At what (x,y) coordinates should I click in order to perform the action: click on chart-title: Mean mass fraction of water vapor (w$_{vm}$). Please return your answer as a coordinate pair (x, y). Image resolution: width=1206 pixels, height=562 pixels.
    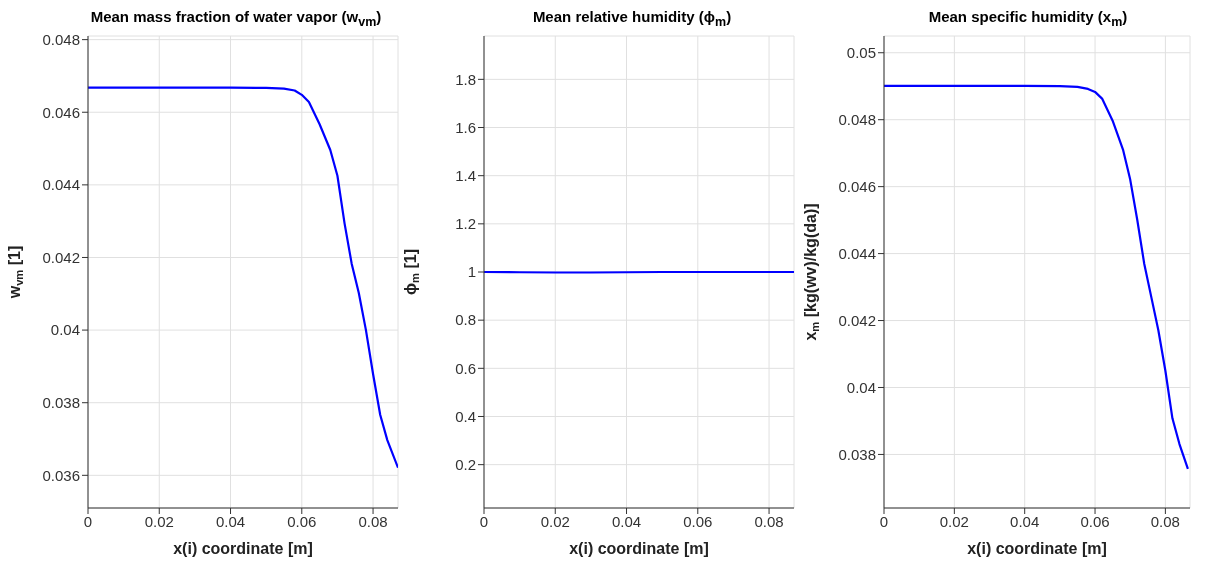
    Looking at the image, I should click on (236, 19).